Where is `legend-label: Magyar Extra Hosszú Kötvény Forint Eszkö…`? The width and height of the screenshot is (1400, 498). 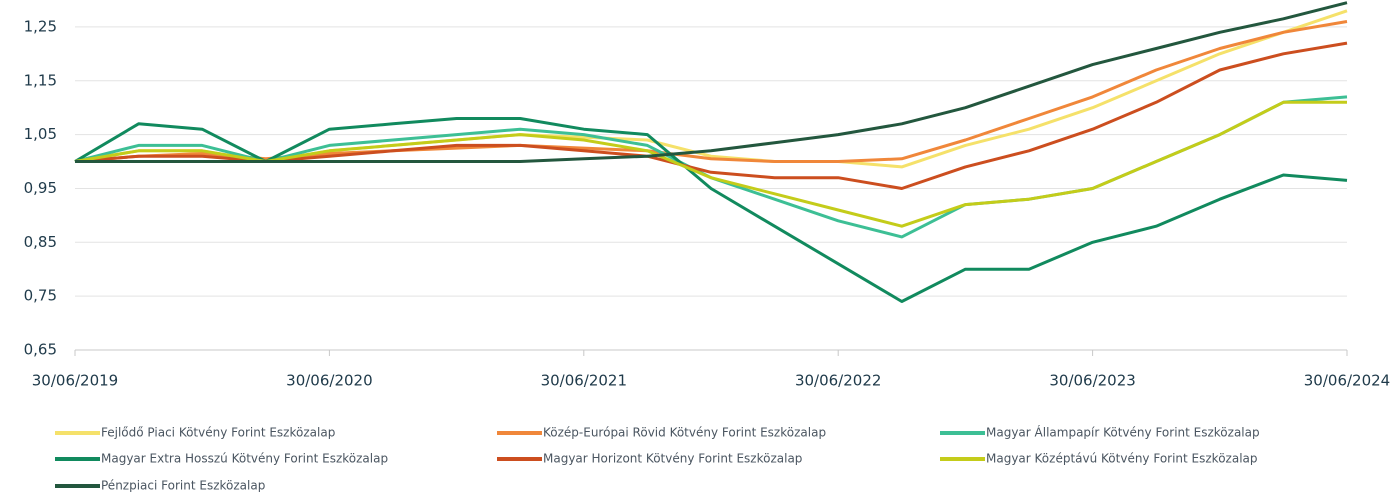
legend-label: Magyar Extra Hosszú Kötvény Forint Eszkö… is located at coordinates (244, 459).